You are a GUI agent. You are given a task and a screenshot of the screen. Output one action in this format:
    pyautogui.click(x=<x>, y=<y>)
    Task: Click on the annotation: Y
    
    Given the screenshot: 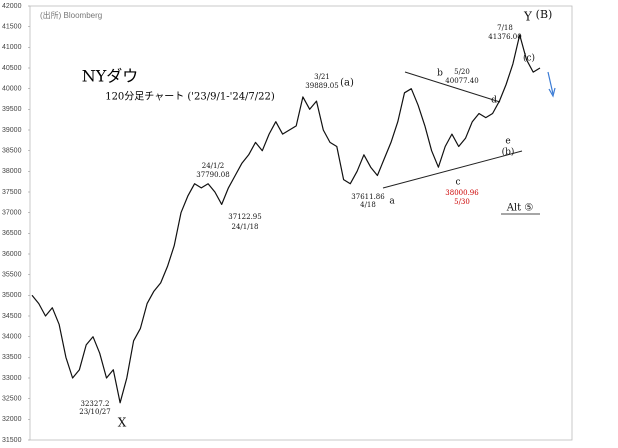 What is the action you would take?
    pyautogui.click(x=528, y=17)
    